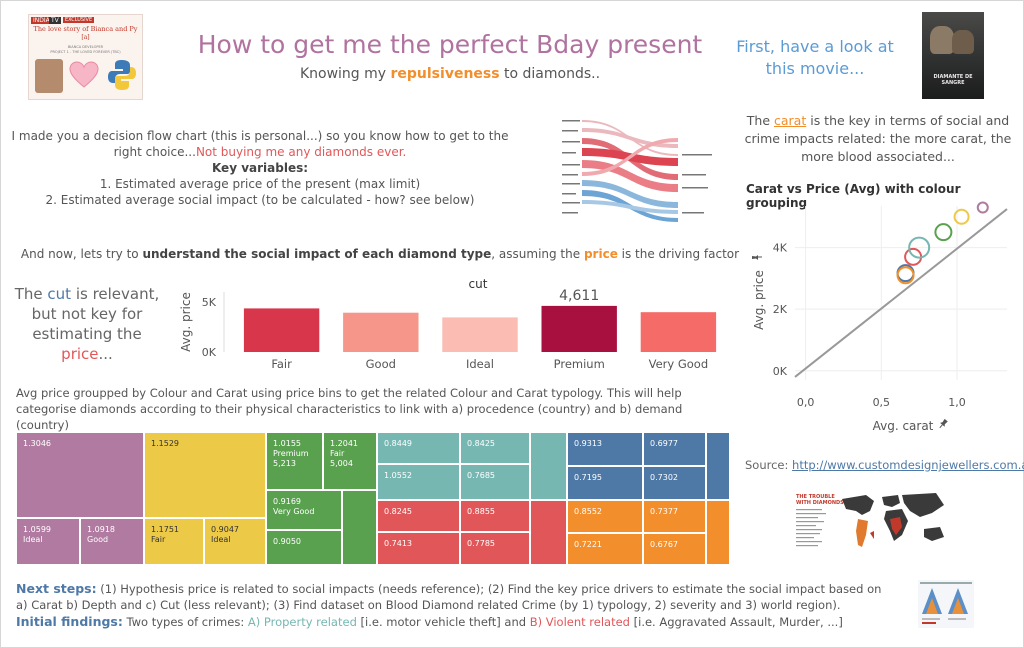 The image size is (1024, 648). I want to click on treemap-cell-orange, so click(718, 532).